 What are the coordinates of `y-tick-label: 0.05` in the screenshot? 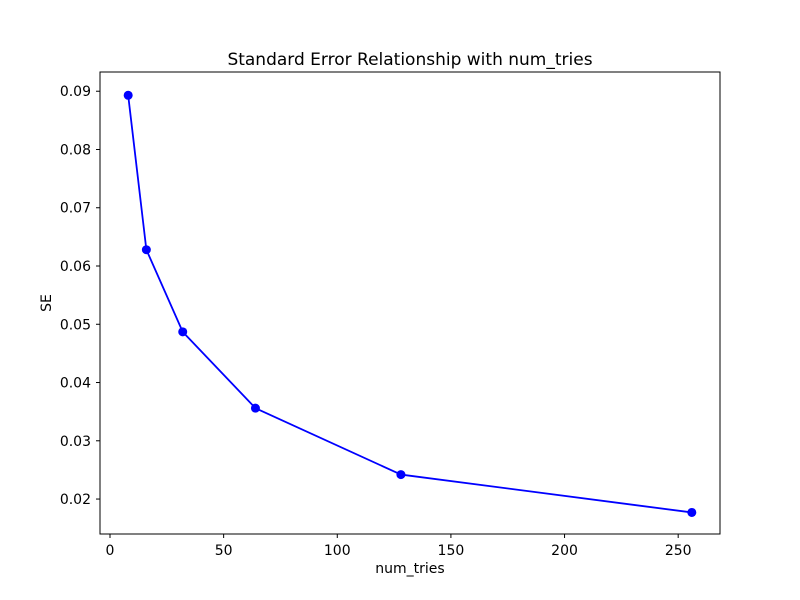 It's located at (75, 325).